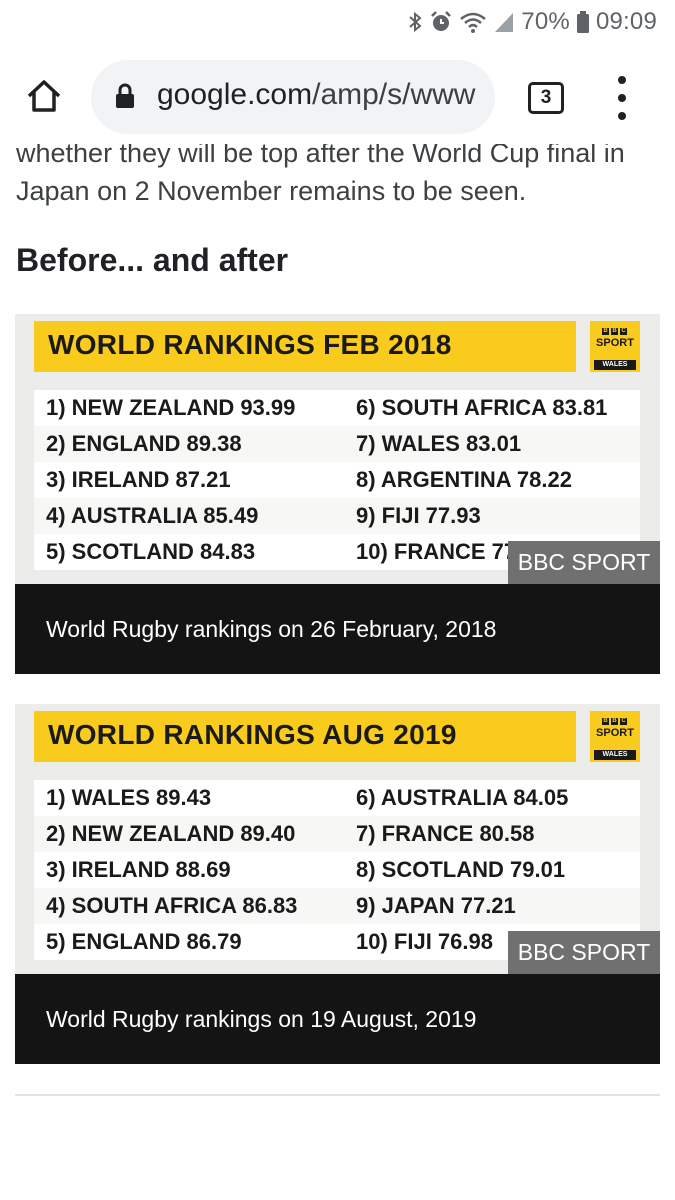 The width and height of the screenshot is (675, 1200). Describe the element at coordinates (138, 869) in the screenshot. I see `ranking-entry: 3) IRELAND 88.69` at that location.